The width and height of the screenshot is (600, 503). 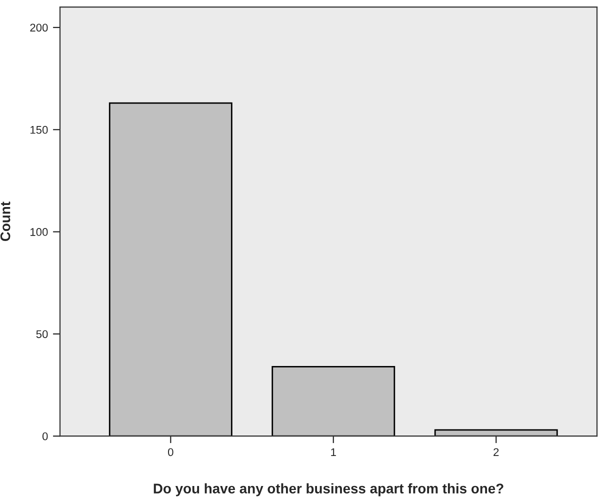 What do you see at coordinates (333, 452) in the screenshot?
I see `x-tick-label: 1` at bounding box center [333, 452].